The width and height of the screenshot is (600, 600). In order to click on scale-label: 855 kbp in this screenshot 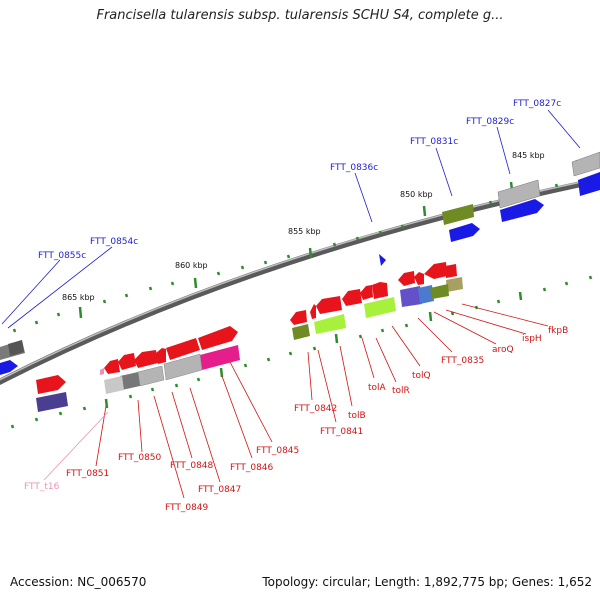, I will do `click(304, 231)`.